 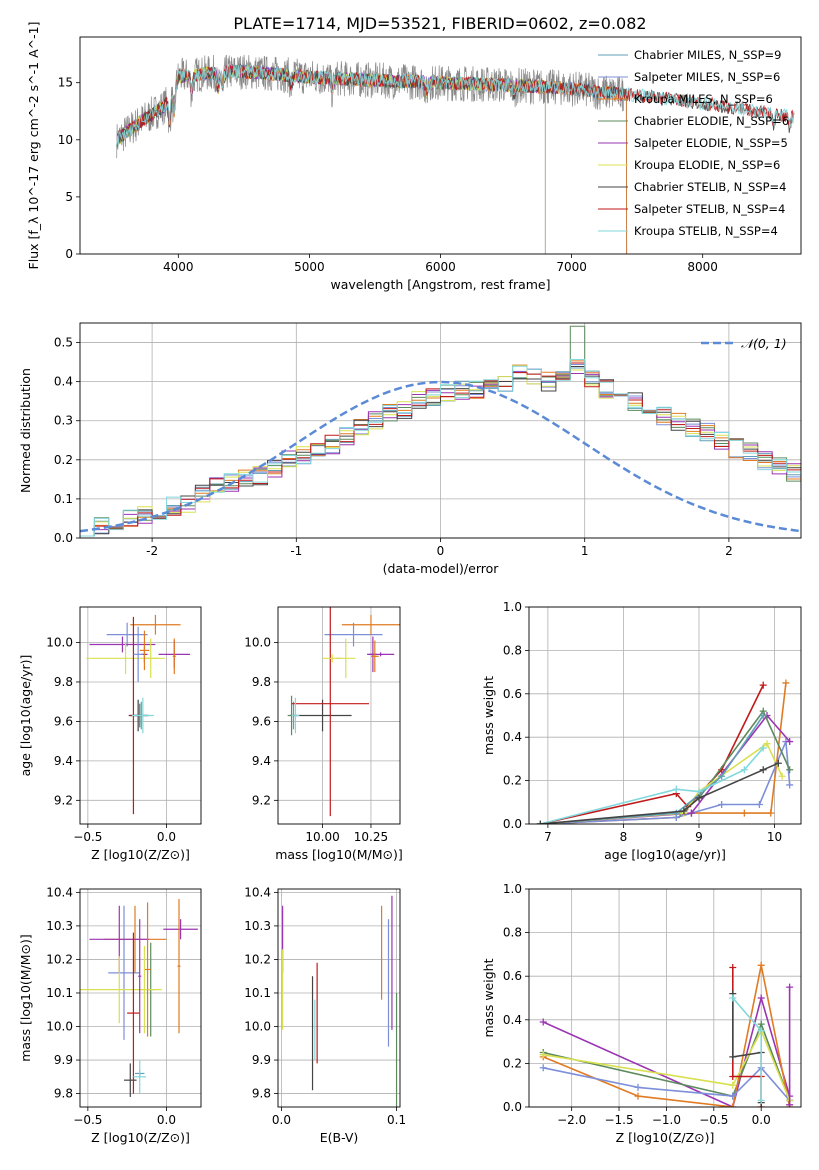 I want to click on series-line-salpeter_elodie, so click(x=666, y=1050).